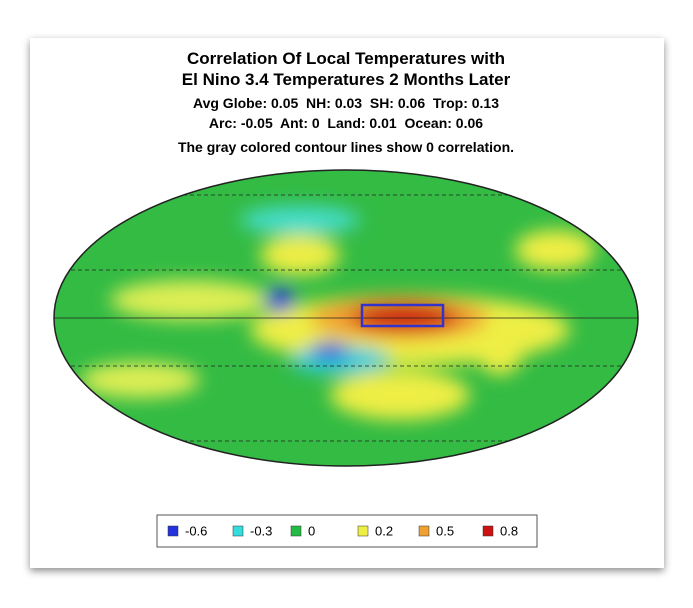 The width and height of the screenshot is (693, 608). What do you see at coordinates (346, 123) in the screenshot?
I see `stats-line: Arc: -0.05 Ant: 0 Land: 0.01 Ocean: 0.06` at bounding box center [346, 123].